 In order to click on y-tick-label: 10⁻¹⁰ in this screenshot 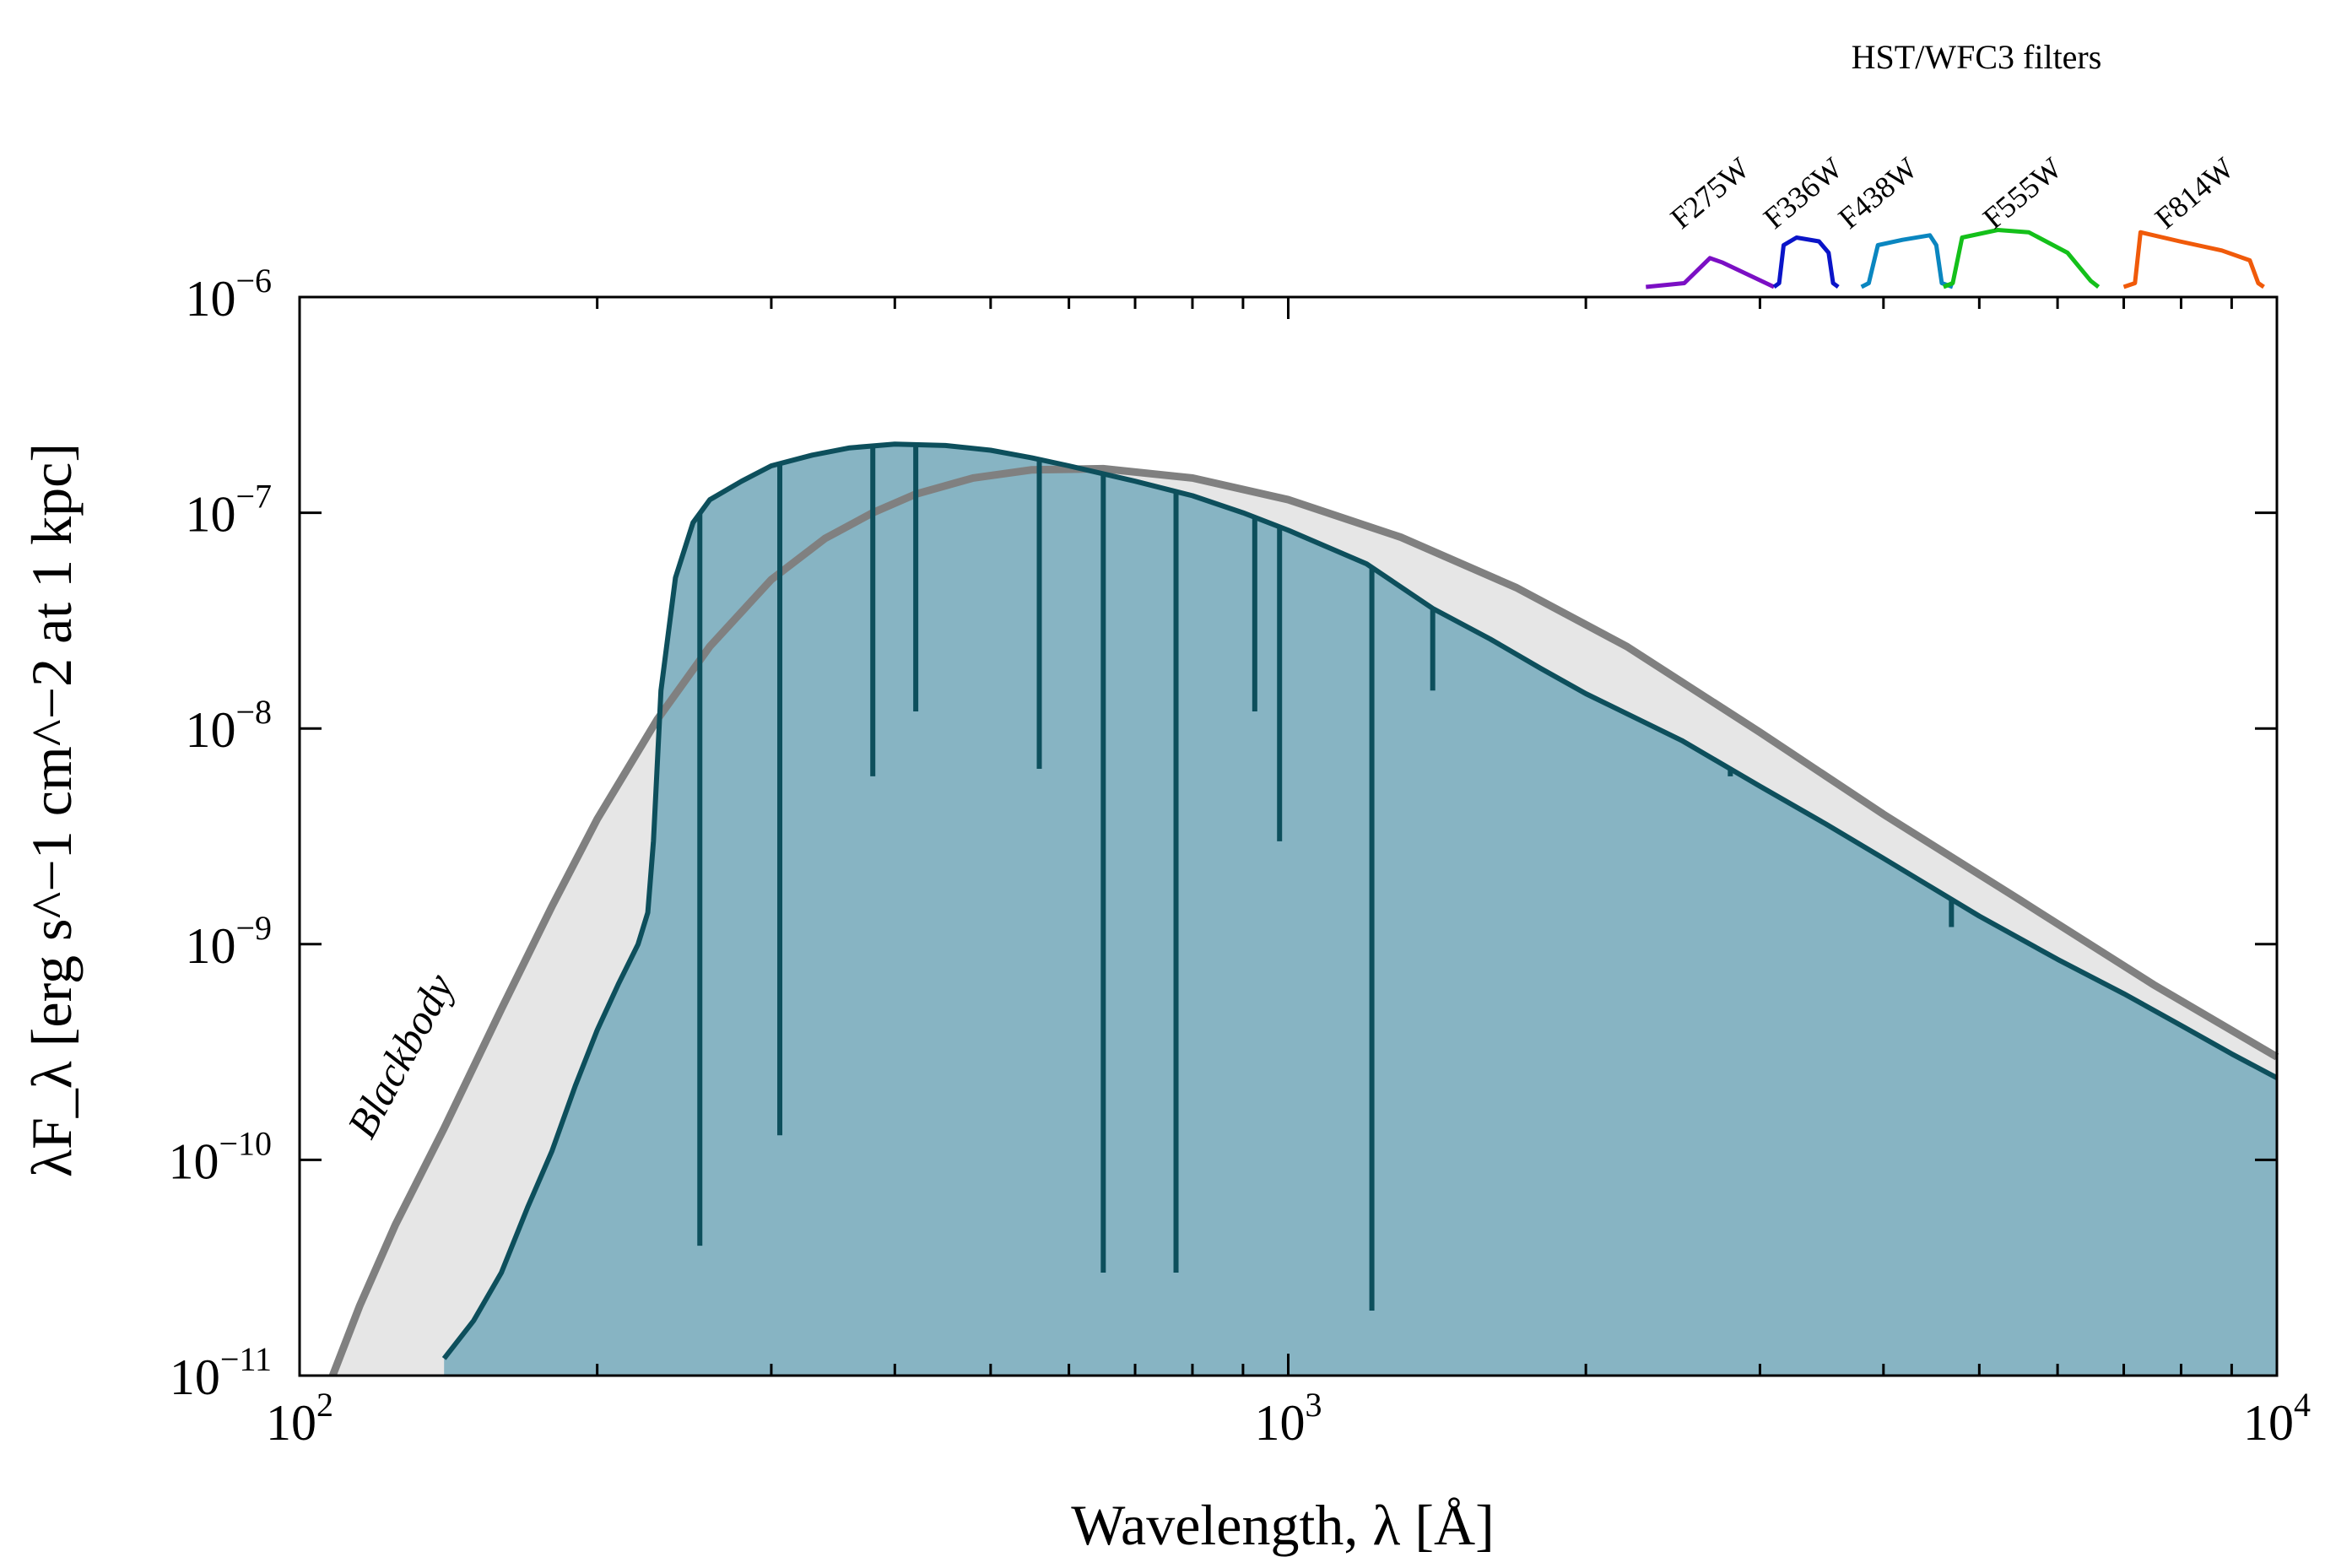, I will do `click(220, 1156)`.